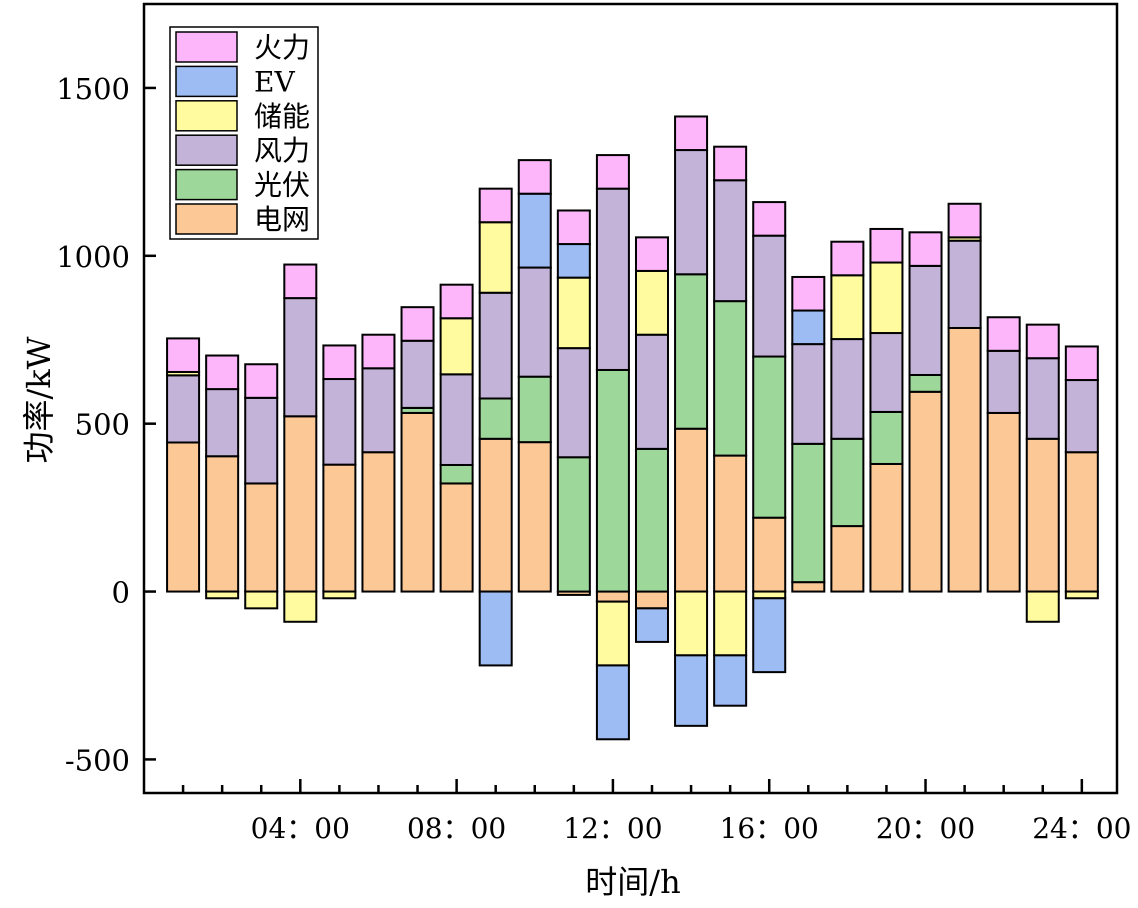  Describe the element at coordinates (456, 828) in the screenshot. I see `x-tick-label: 08：00` at that location.